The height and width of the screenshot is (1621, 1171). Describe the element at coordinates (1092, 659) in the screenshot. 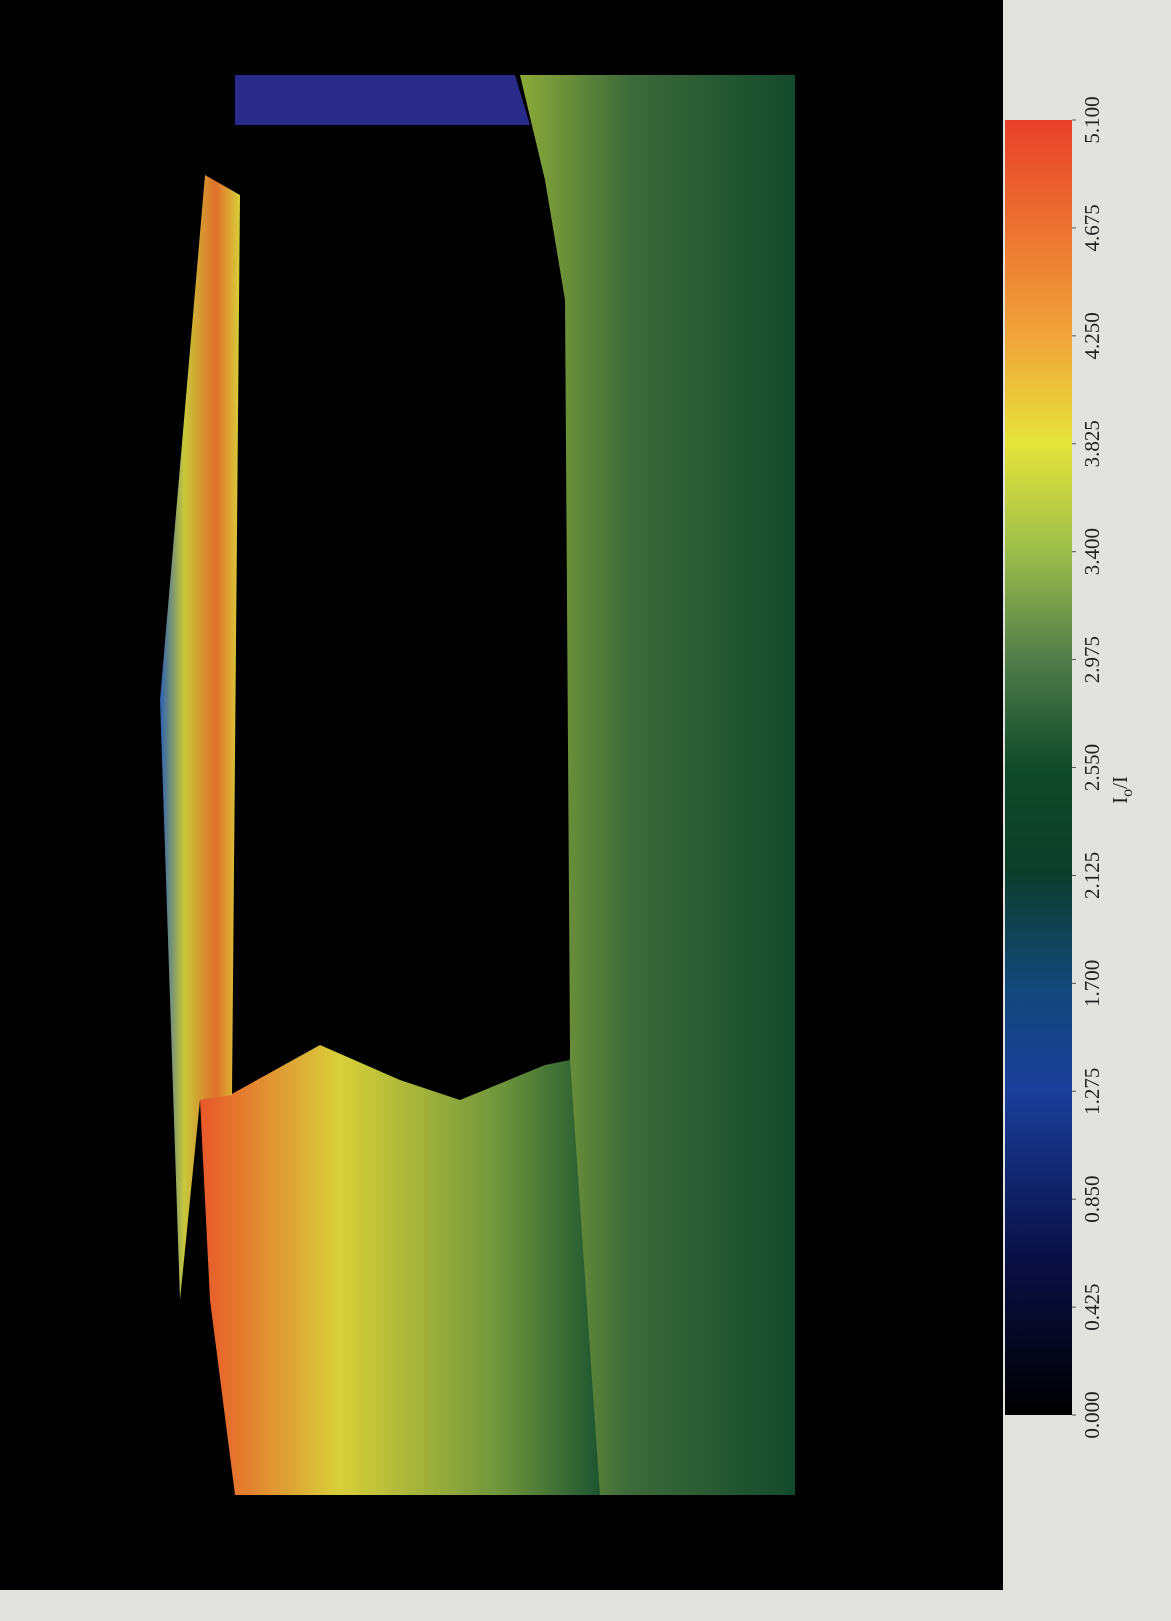

I see `tick-label: 2.975` at that location.